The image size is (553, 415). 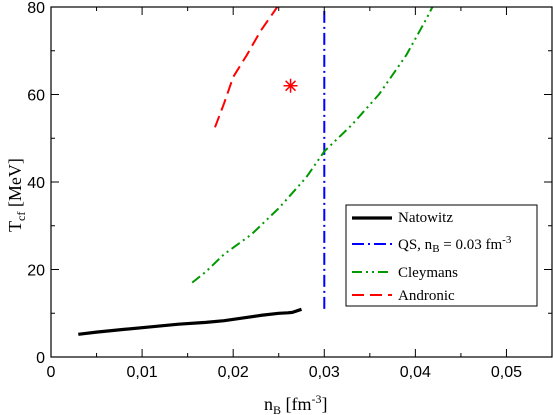 I want to click on x-tick-label: 0,02, so click(x=233, y=372).